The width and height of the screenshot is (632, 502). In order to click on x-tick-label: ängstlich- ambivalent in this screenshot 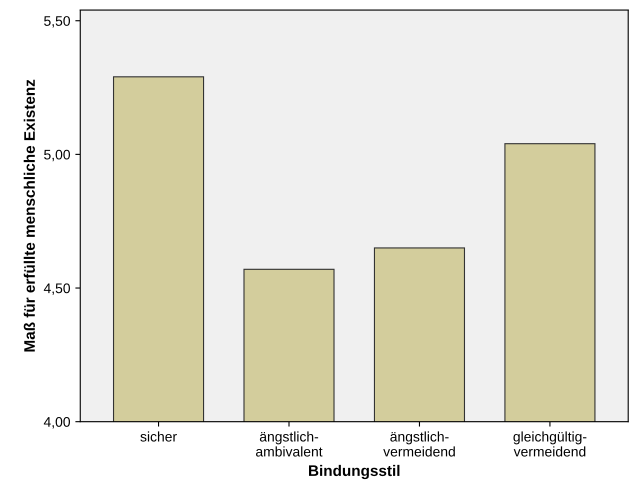, I will do `click(289, 444)`.